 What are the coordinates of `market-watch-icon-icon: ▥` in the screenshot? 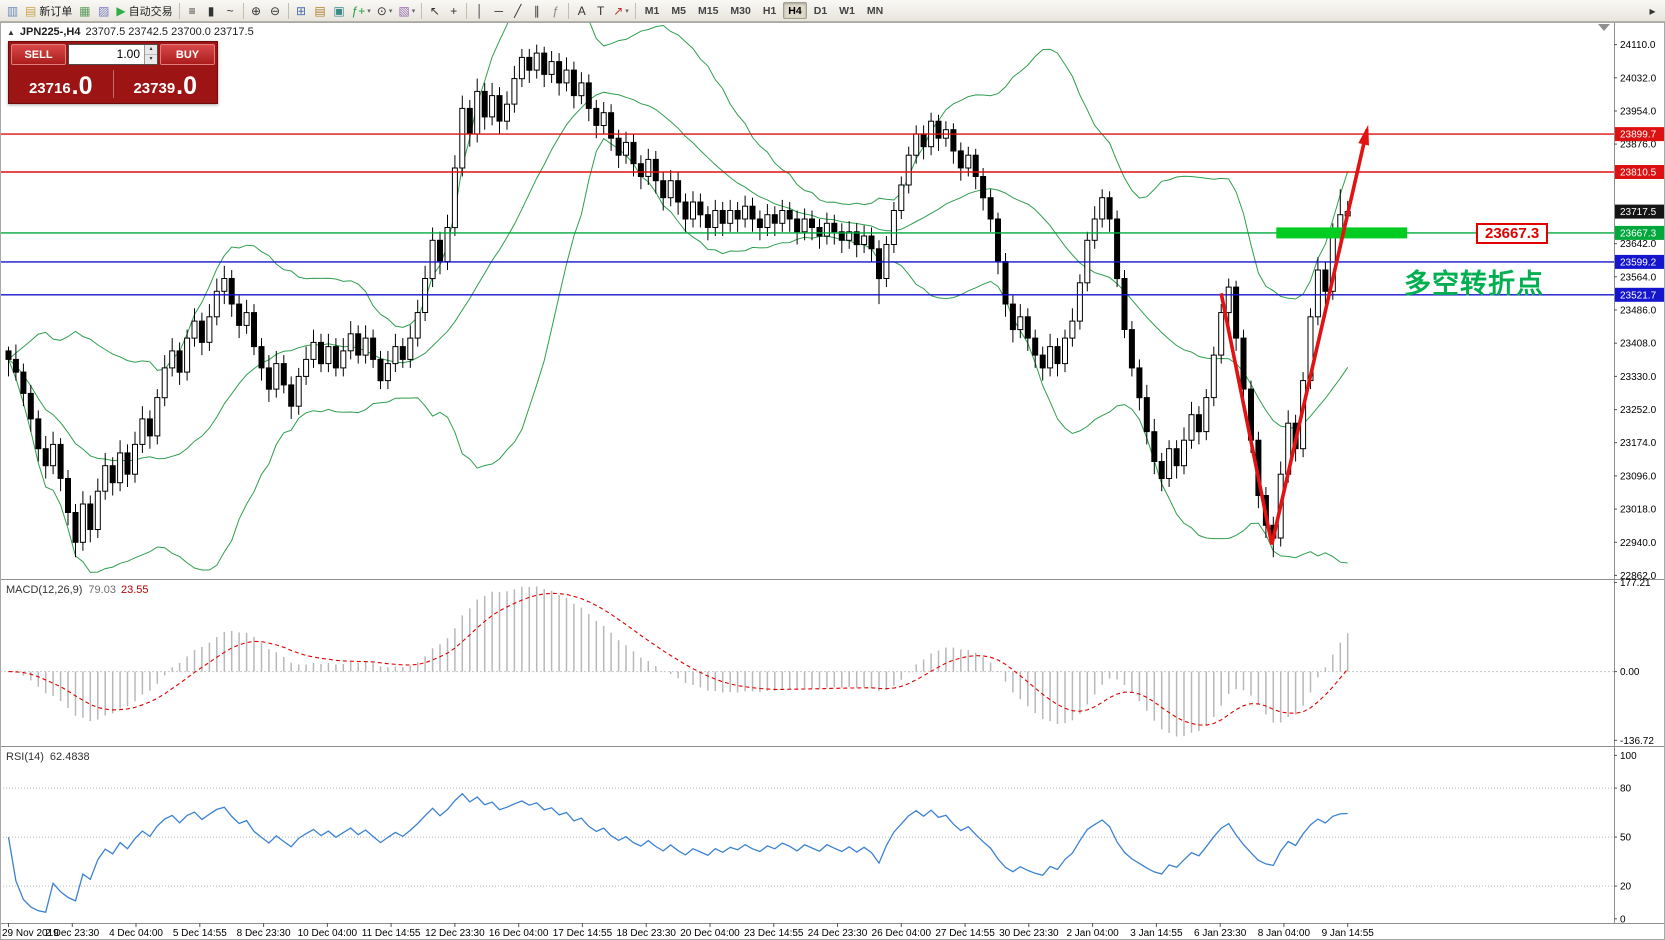 It's located at (12, 10).